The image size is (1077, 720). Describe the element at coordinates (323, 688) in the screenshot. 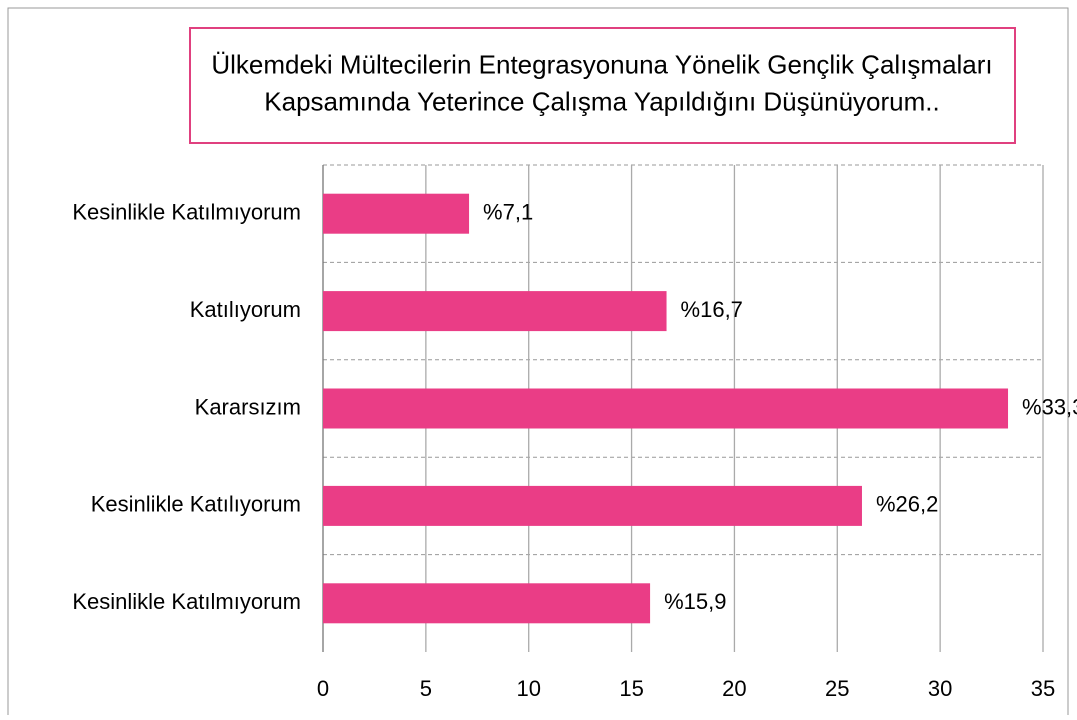

I see `x-tick-label: 0` at that location.